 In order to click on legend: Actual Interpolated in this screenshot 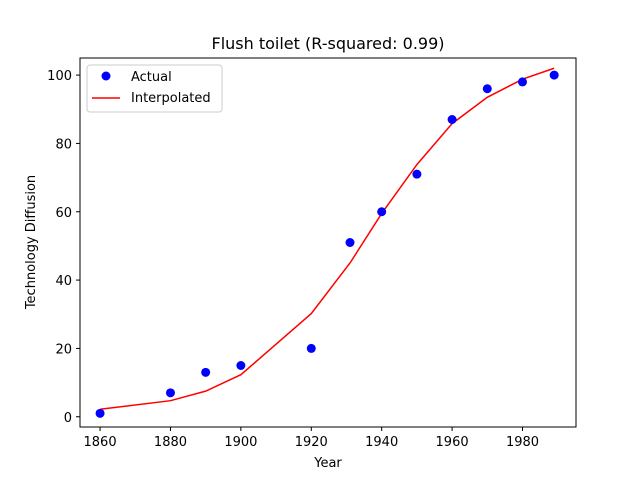, I will do `click(154, 88)`.